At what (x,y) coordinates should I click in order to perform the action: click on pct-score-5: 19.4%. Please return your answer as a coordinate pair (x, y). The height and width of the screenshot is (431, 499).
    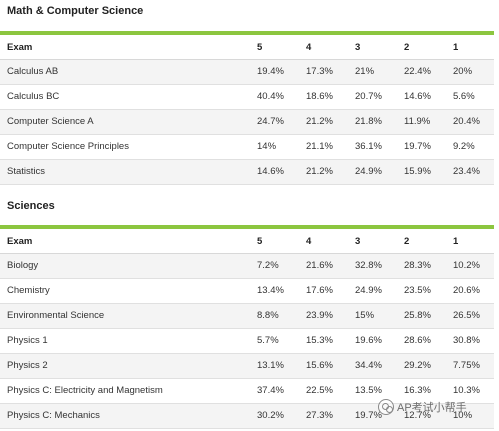
    Looking at the image, I should click on (274, 72).